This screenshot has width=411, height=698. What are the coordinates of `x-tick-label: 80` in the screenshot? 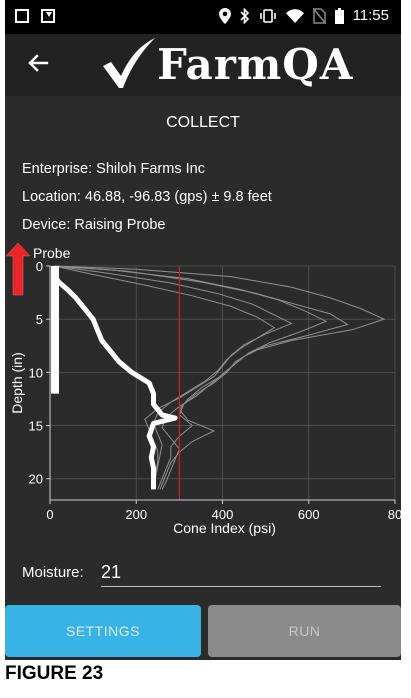 It's located at (394, 514).